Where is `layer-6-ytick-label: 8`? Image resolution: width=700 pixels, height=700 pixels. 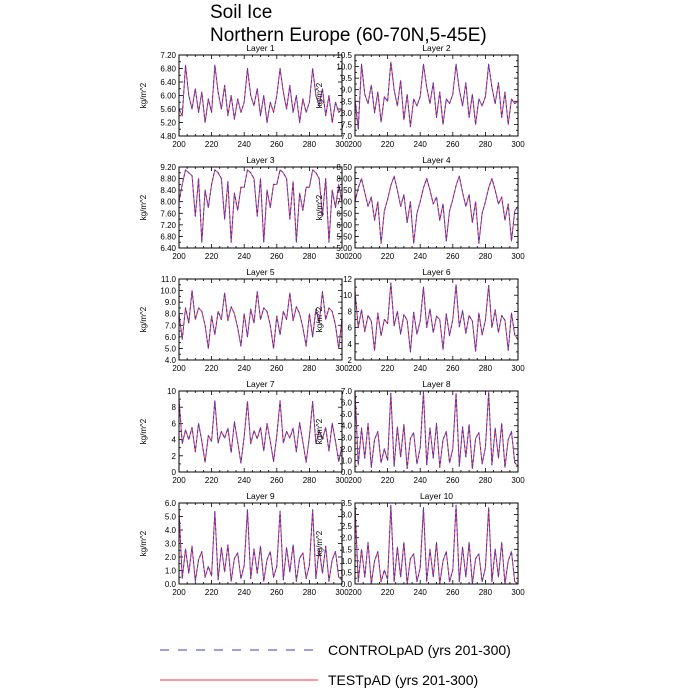 layer-6-ytick-label: 8 is located at coordinates (350, 311).